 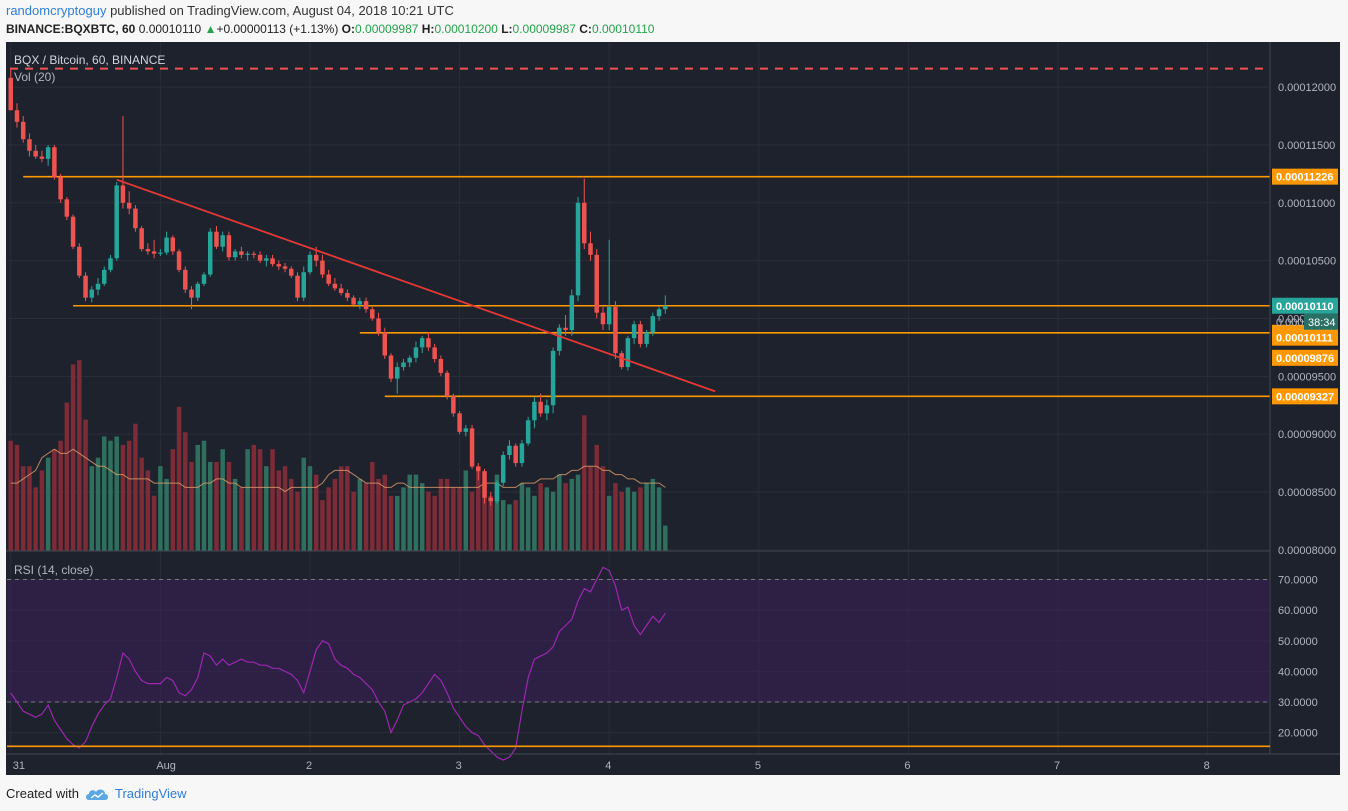 What do you see at coordinates (1305, 357) in the screenshot?
I see `level-price-box` at bounding box center [1305, 357].